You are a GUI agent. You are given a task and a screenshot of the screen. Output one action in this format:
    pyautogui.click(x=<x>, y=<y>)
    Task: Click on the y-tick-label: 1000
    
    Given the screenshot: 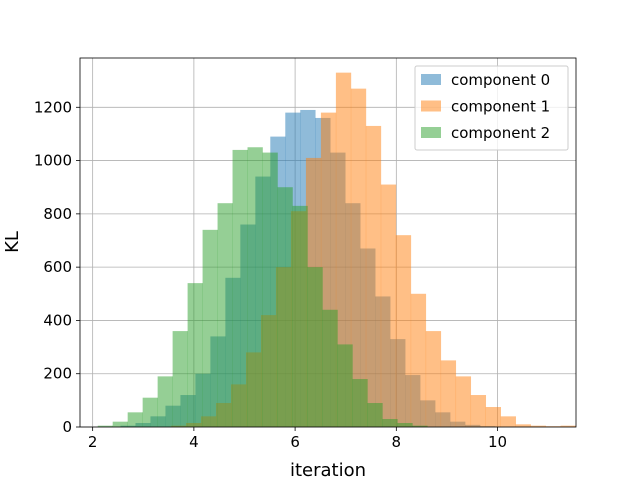 What is the action you would take?
    pyautogui.click(x=53, y=161)
    